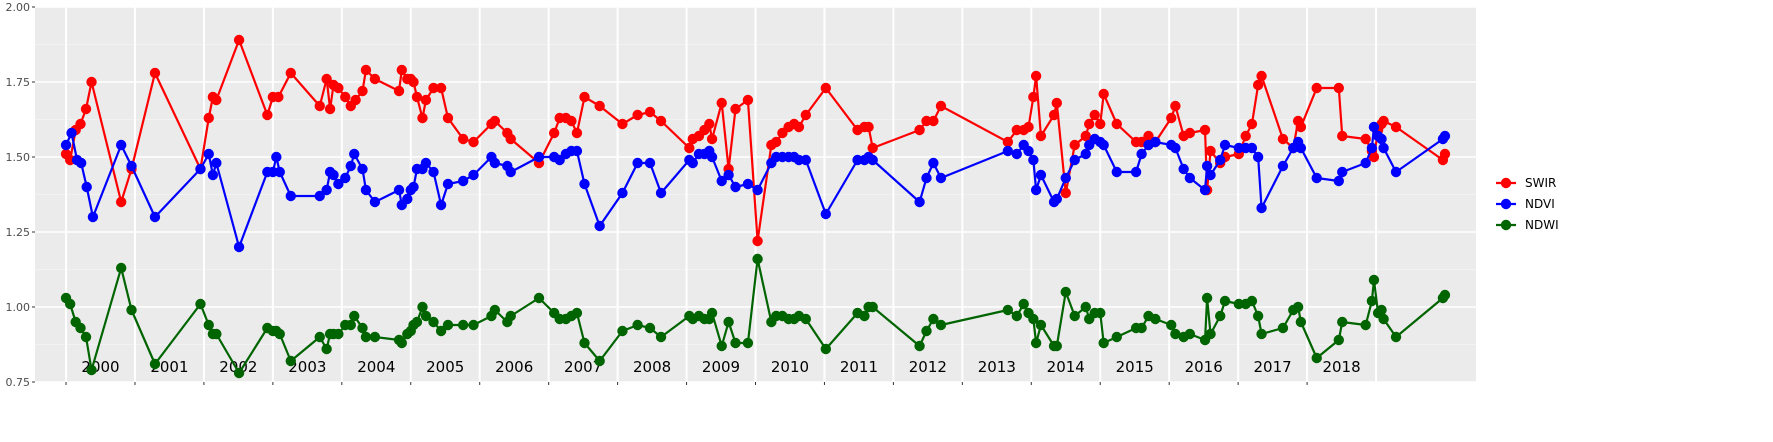  What do you see at coordinates (859, 367) in the screenshot?
I see `year-label: 2011` at bounding box center [859, 367].